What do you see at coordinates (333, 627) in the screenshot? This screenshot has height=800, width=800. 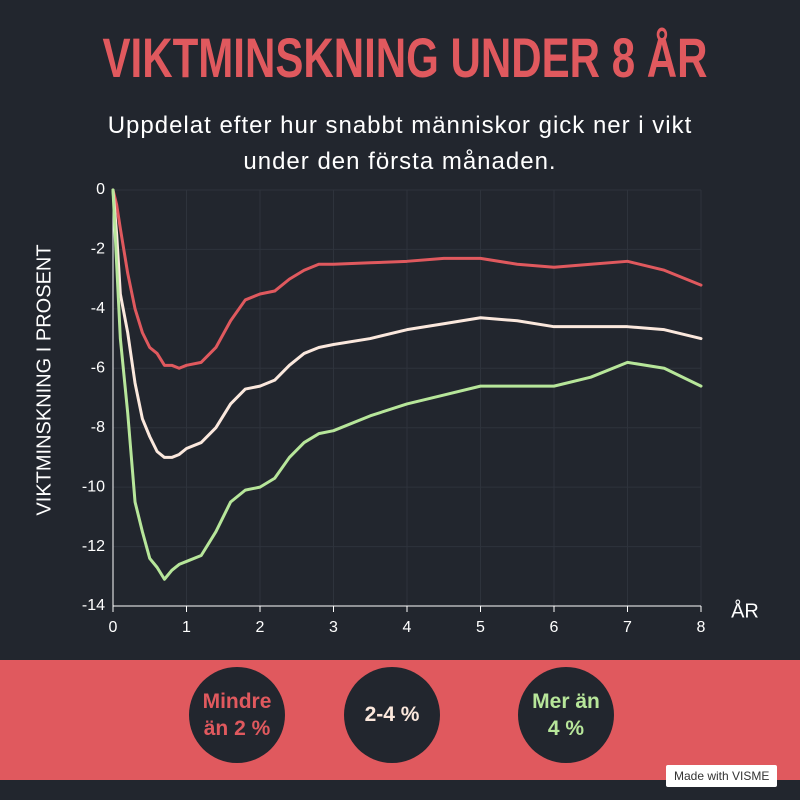 I see `x-tick-label: 3` at bounding box center [333, 627].